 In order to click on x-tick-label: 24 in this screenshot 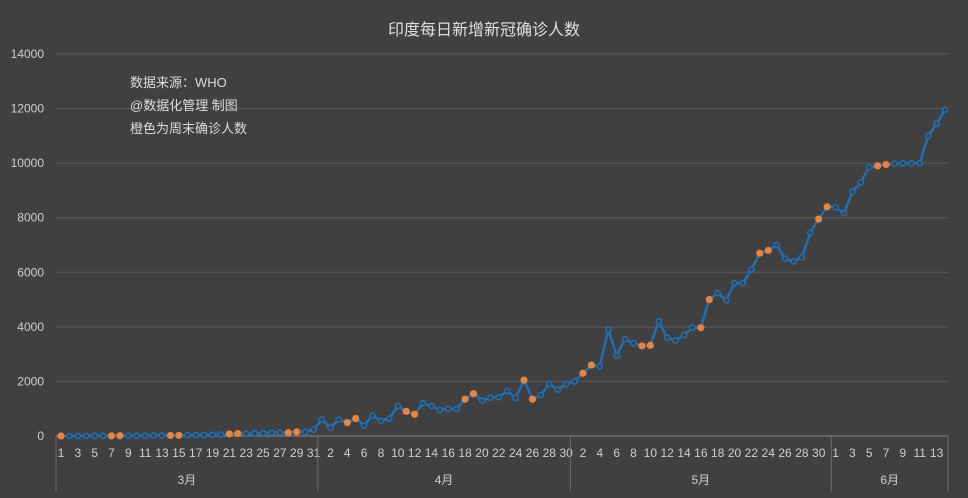, I will do `click(516, 453)`.